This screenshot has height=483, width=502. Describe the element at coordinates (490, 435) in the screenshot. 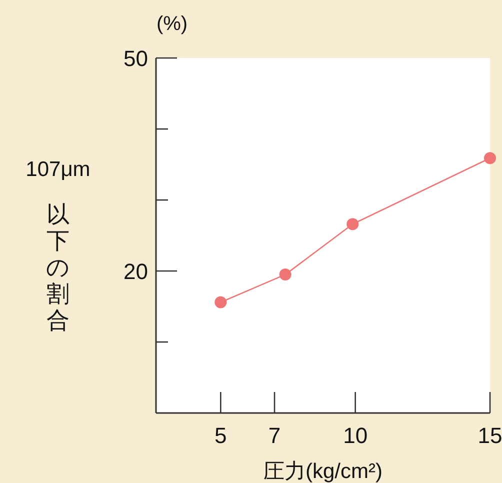

I see `x-tick-label: 15` at that location.